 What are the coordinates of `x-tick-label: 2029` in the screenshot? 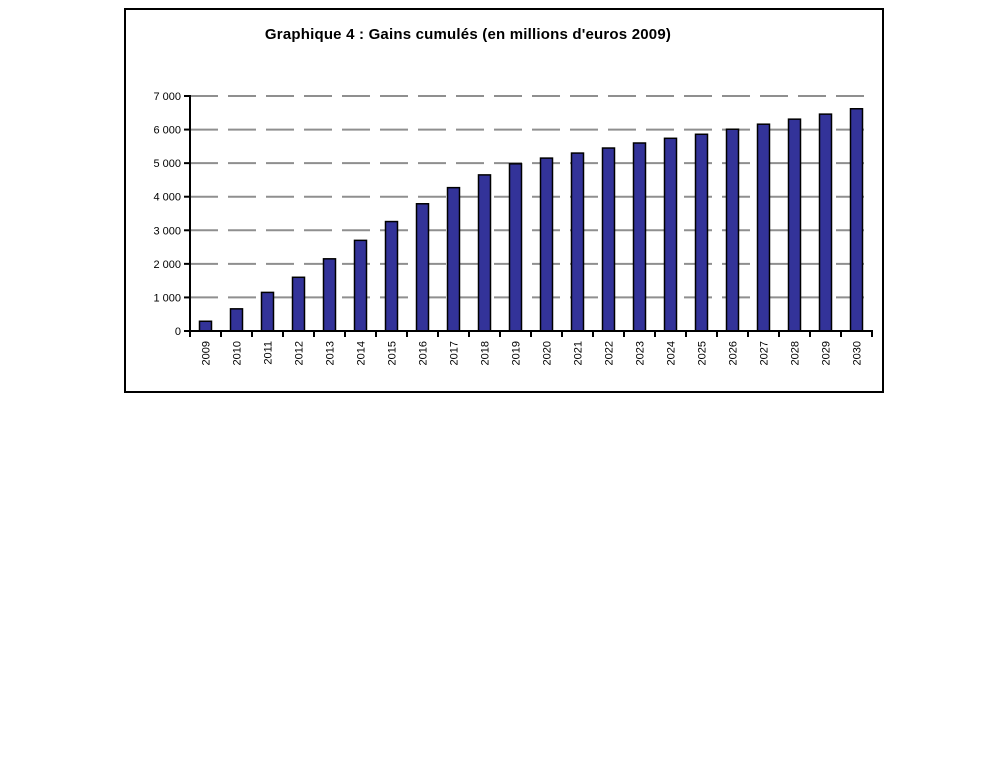 It's located at (827, 353).